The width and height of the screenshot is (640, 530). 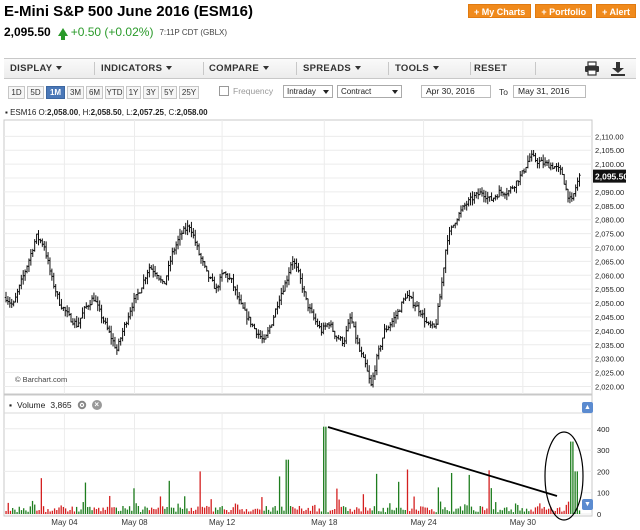 I want to click on frequency-select: Intraday, so click(x=308, y=91).